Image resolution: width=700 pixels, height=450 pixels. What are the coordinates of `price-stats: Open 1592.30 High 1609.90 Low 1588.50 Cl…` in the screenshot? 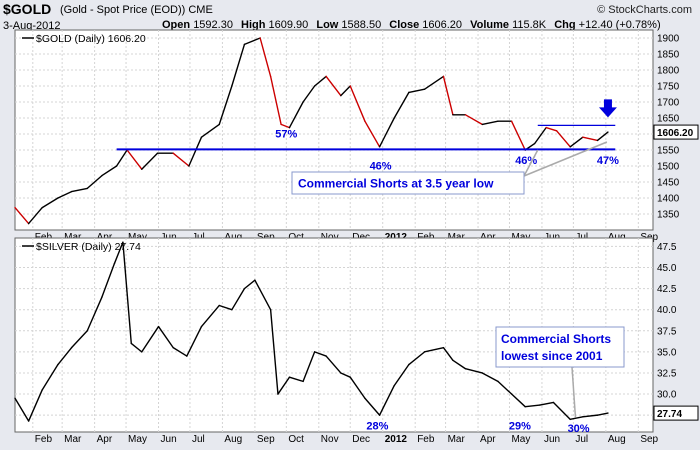 It's located at (409, 25).